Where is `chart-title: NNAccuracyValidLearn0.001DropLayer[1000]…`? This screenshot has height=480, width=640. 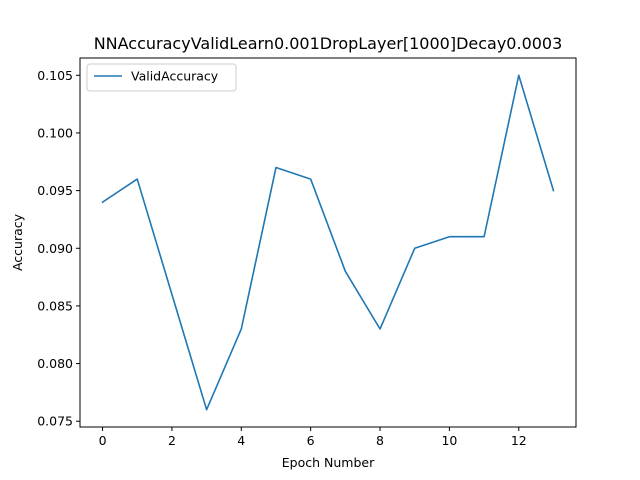
chart-title: NNAccuracyValidLearn0.001DropLayer[1000]… is located at coordinates (328, 43).